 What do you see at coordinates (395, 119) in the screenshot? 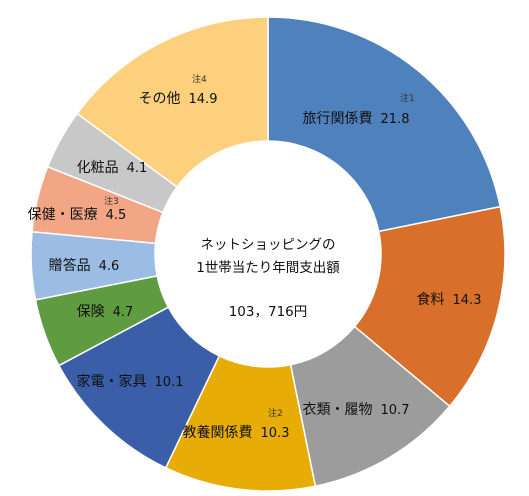
I see `slice-value-1: 21.8` at bounding box center [395, 119].